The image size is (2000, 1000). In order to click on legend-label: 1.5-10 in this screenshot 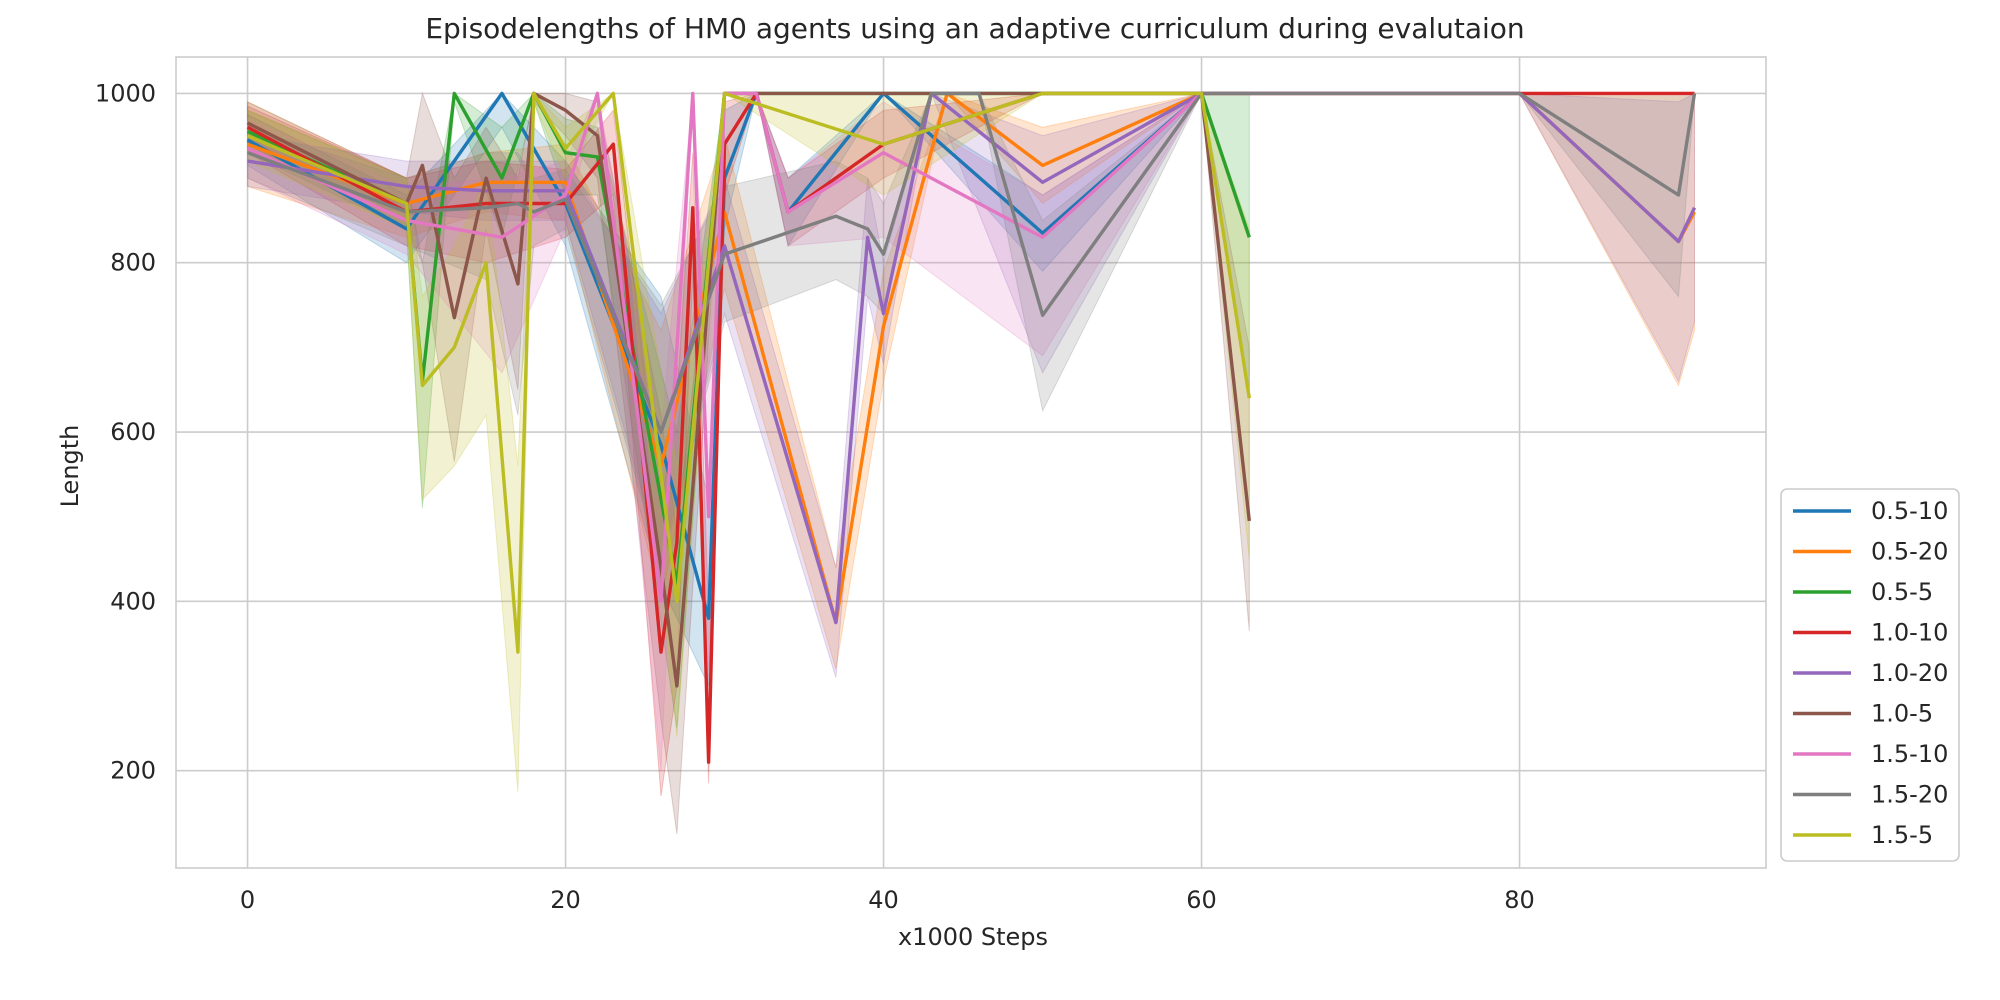, I will do `click(1909, 754)`.